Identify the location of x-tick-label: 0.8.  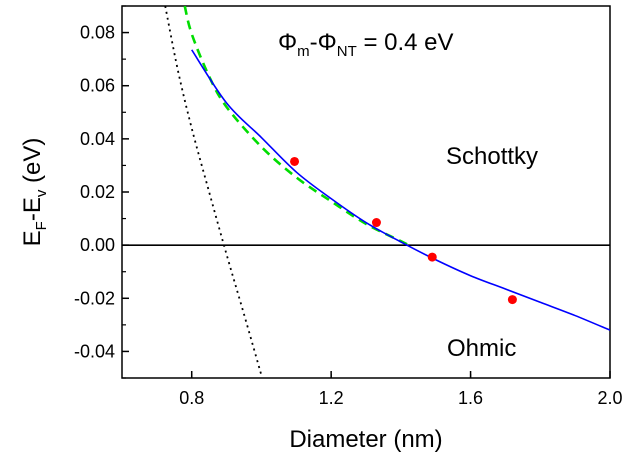
(191, 398).